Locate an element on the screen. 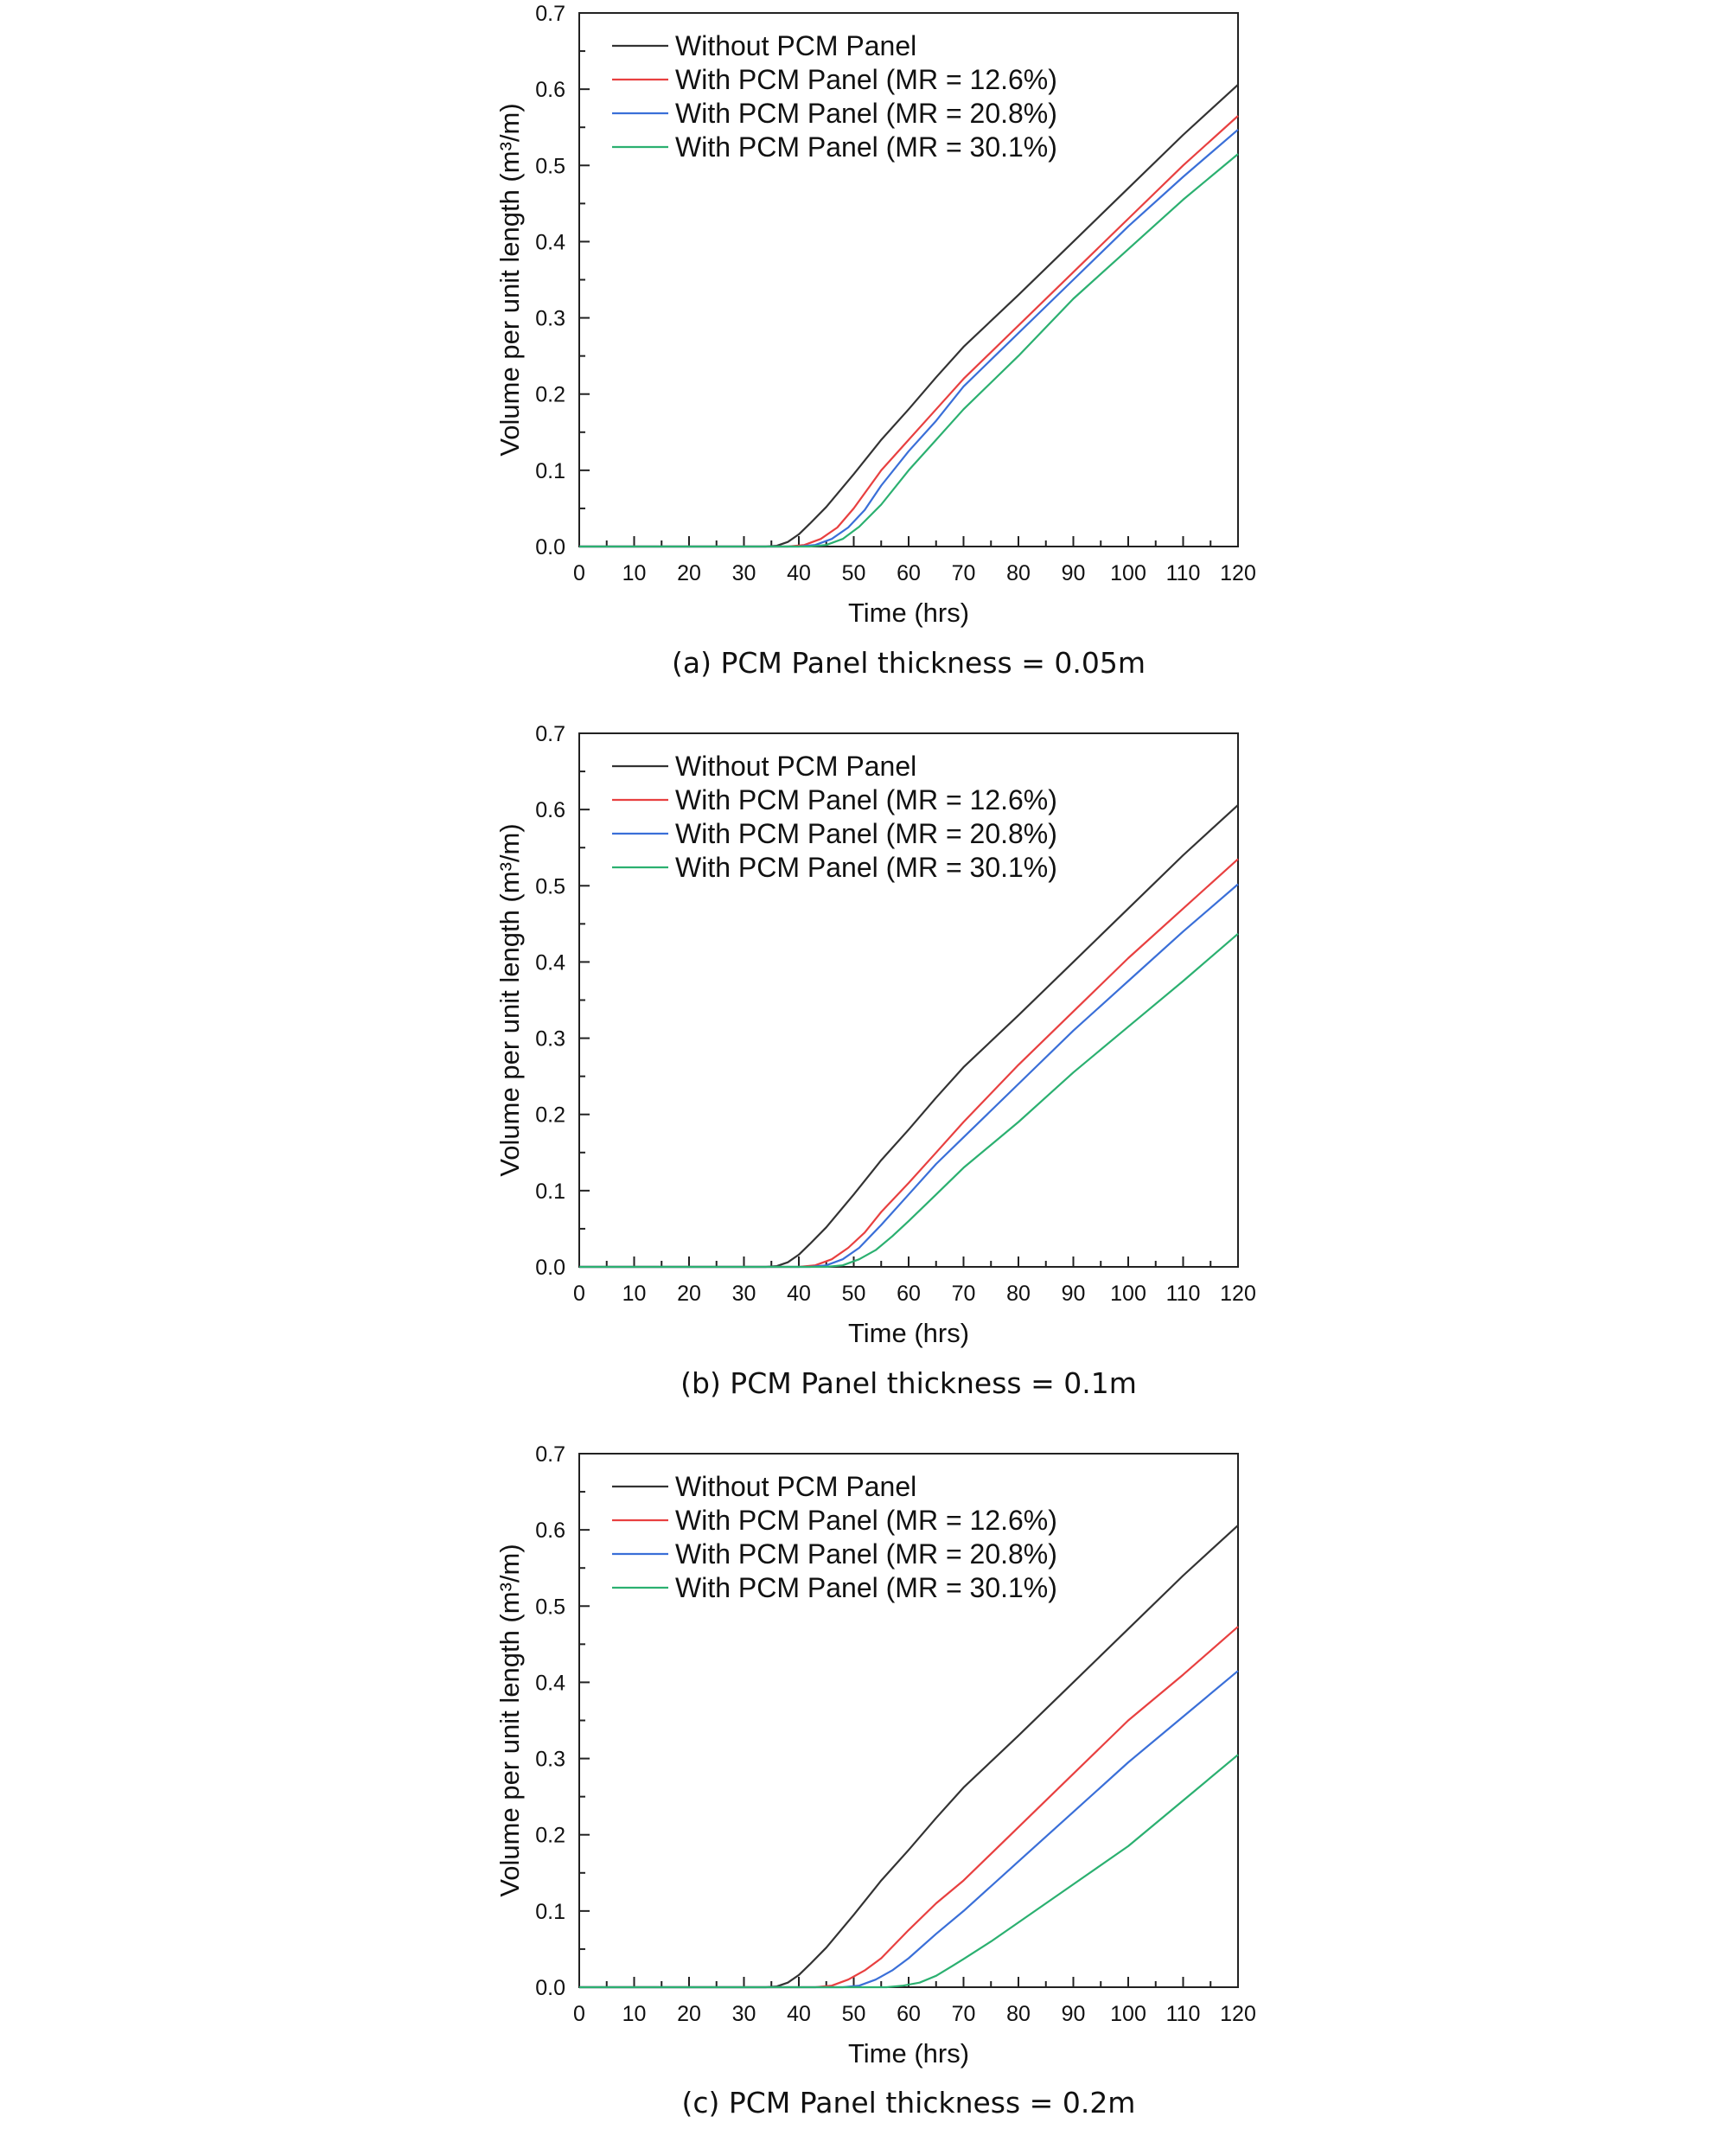 This screenshot has width=1736, height=2142. panel-caption: (c) PCM Panel thickness = 0.2m is located at coordinates (909, 2103).